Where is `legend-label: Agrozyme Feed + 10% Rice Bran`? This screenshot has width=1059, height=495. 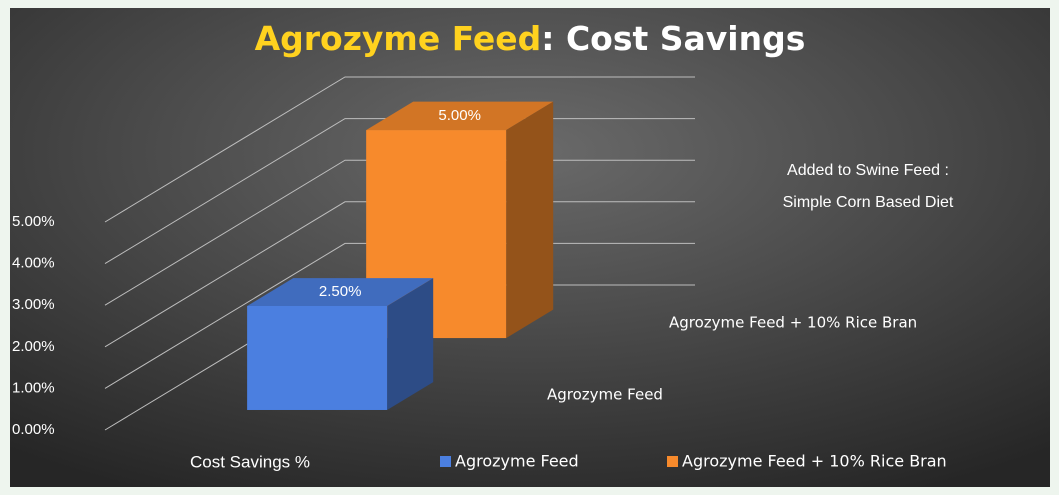
legend-label: Agrozyme Feed + 10% Rice Bran is located at coordinates (814, 461).